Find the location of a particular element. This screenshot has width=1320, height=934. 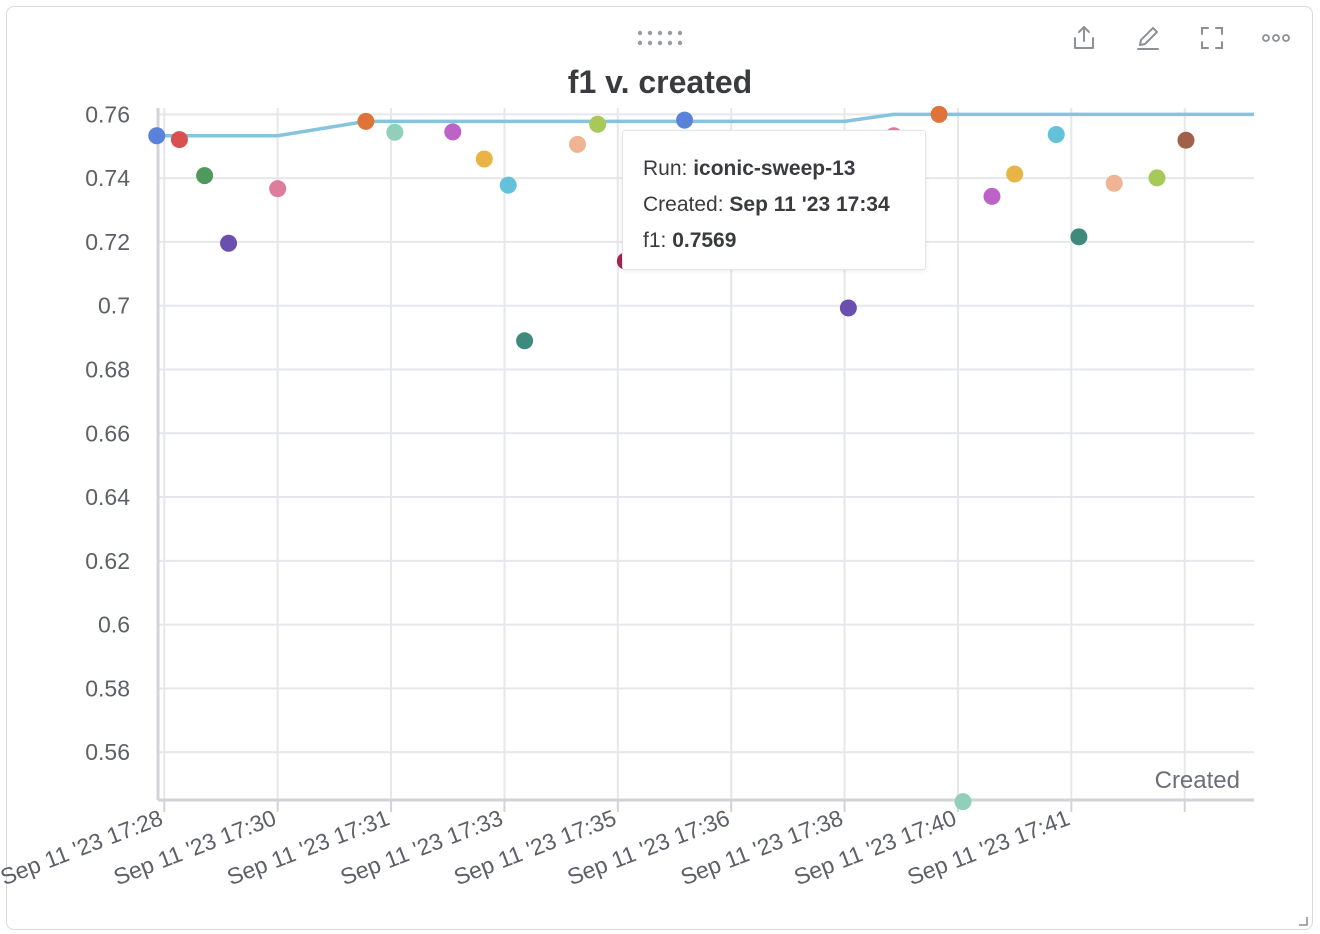

y-tick-label: 0.62 is located at coordinates (107, 561).